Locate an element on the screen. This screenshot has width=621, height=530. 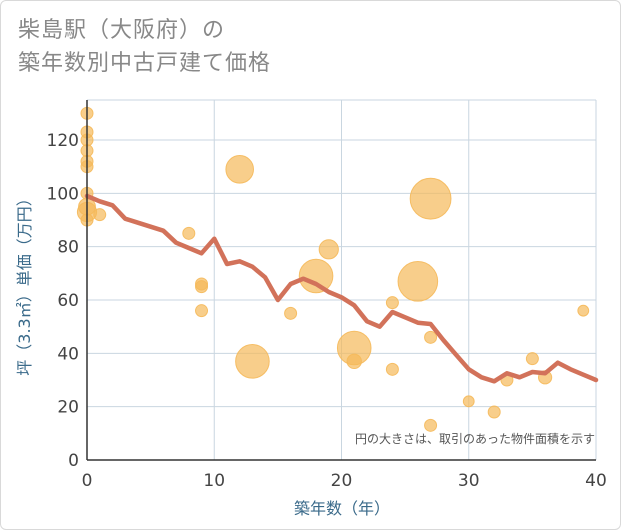
y-tick-label-0: 0 is located at coordinates (73, 461).